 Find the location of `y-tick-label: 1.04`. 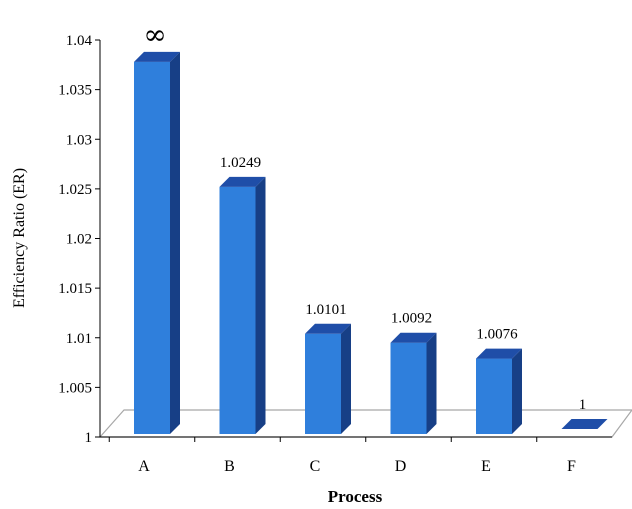

y-tick-label: 1.04 is located at coordinates (79, 41).